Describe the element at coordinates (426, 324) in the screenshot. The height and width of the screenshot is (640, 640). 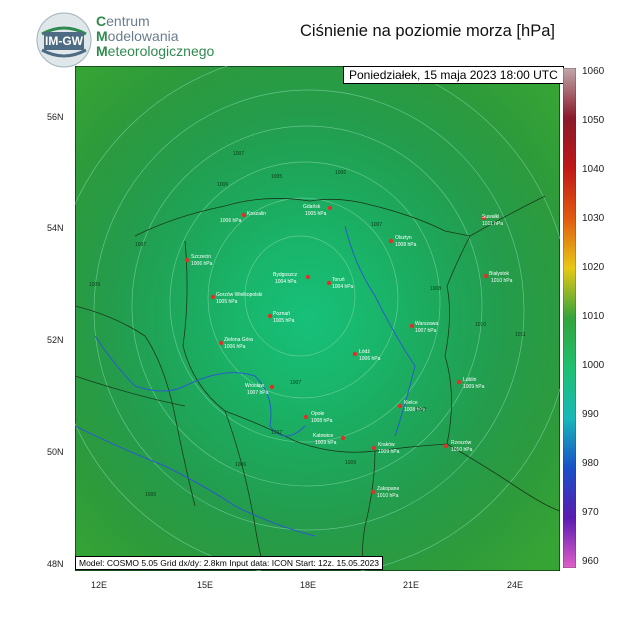
I see `svg-text: Warszawa` at that location.